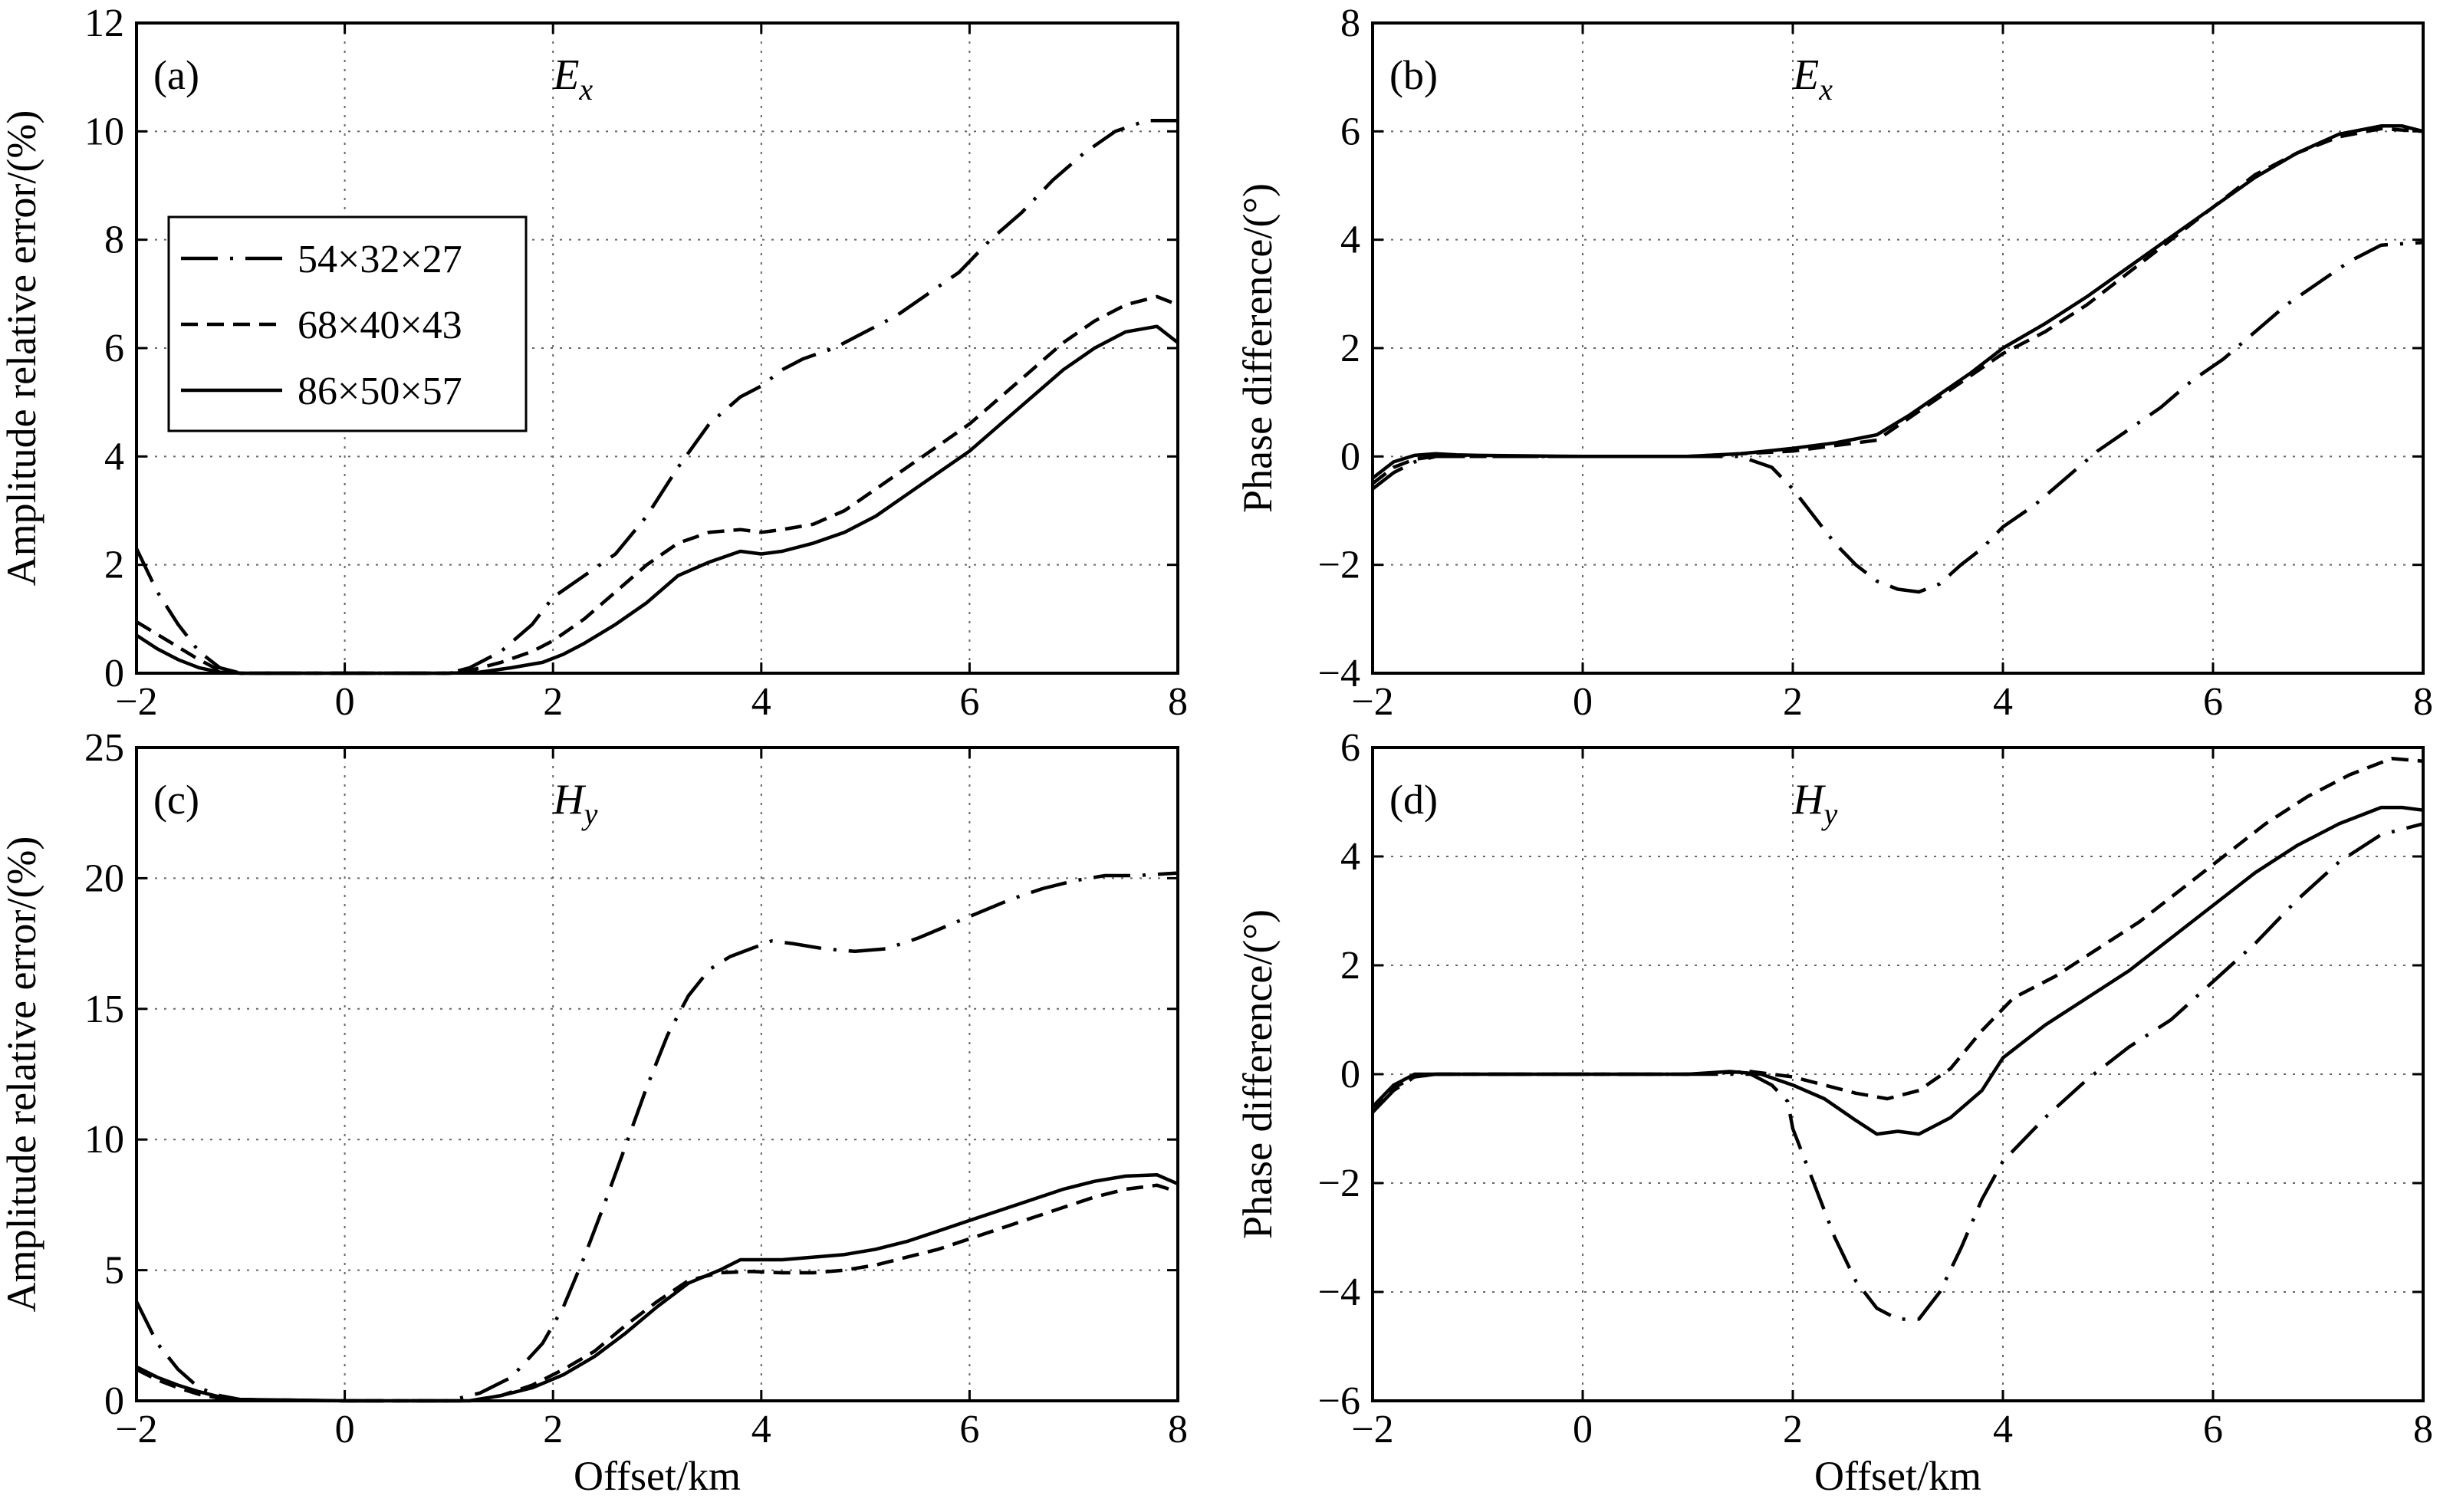  What do you see at coordinates (1413, 800) in the screenshot?
I see `panel-tag: (d)` at bounding box center [1413, 800].